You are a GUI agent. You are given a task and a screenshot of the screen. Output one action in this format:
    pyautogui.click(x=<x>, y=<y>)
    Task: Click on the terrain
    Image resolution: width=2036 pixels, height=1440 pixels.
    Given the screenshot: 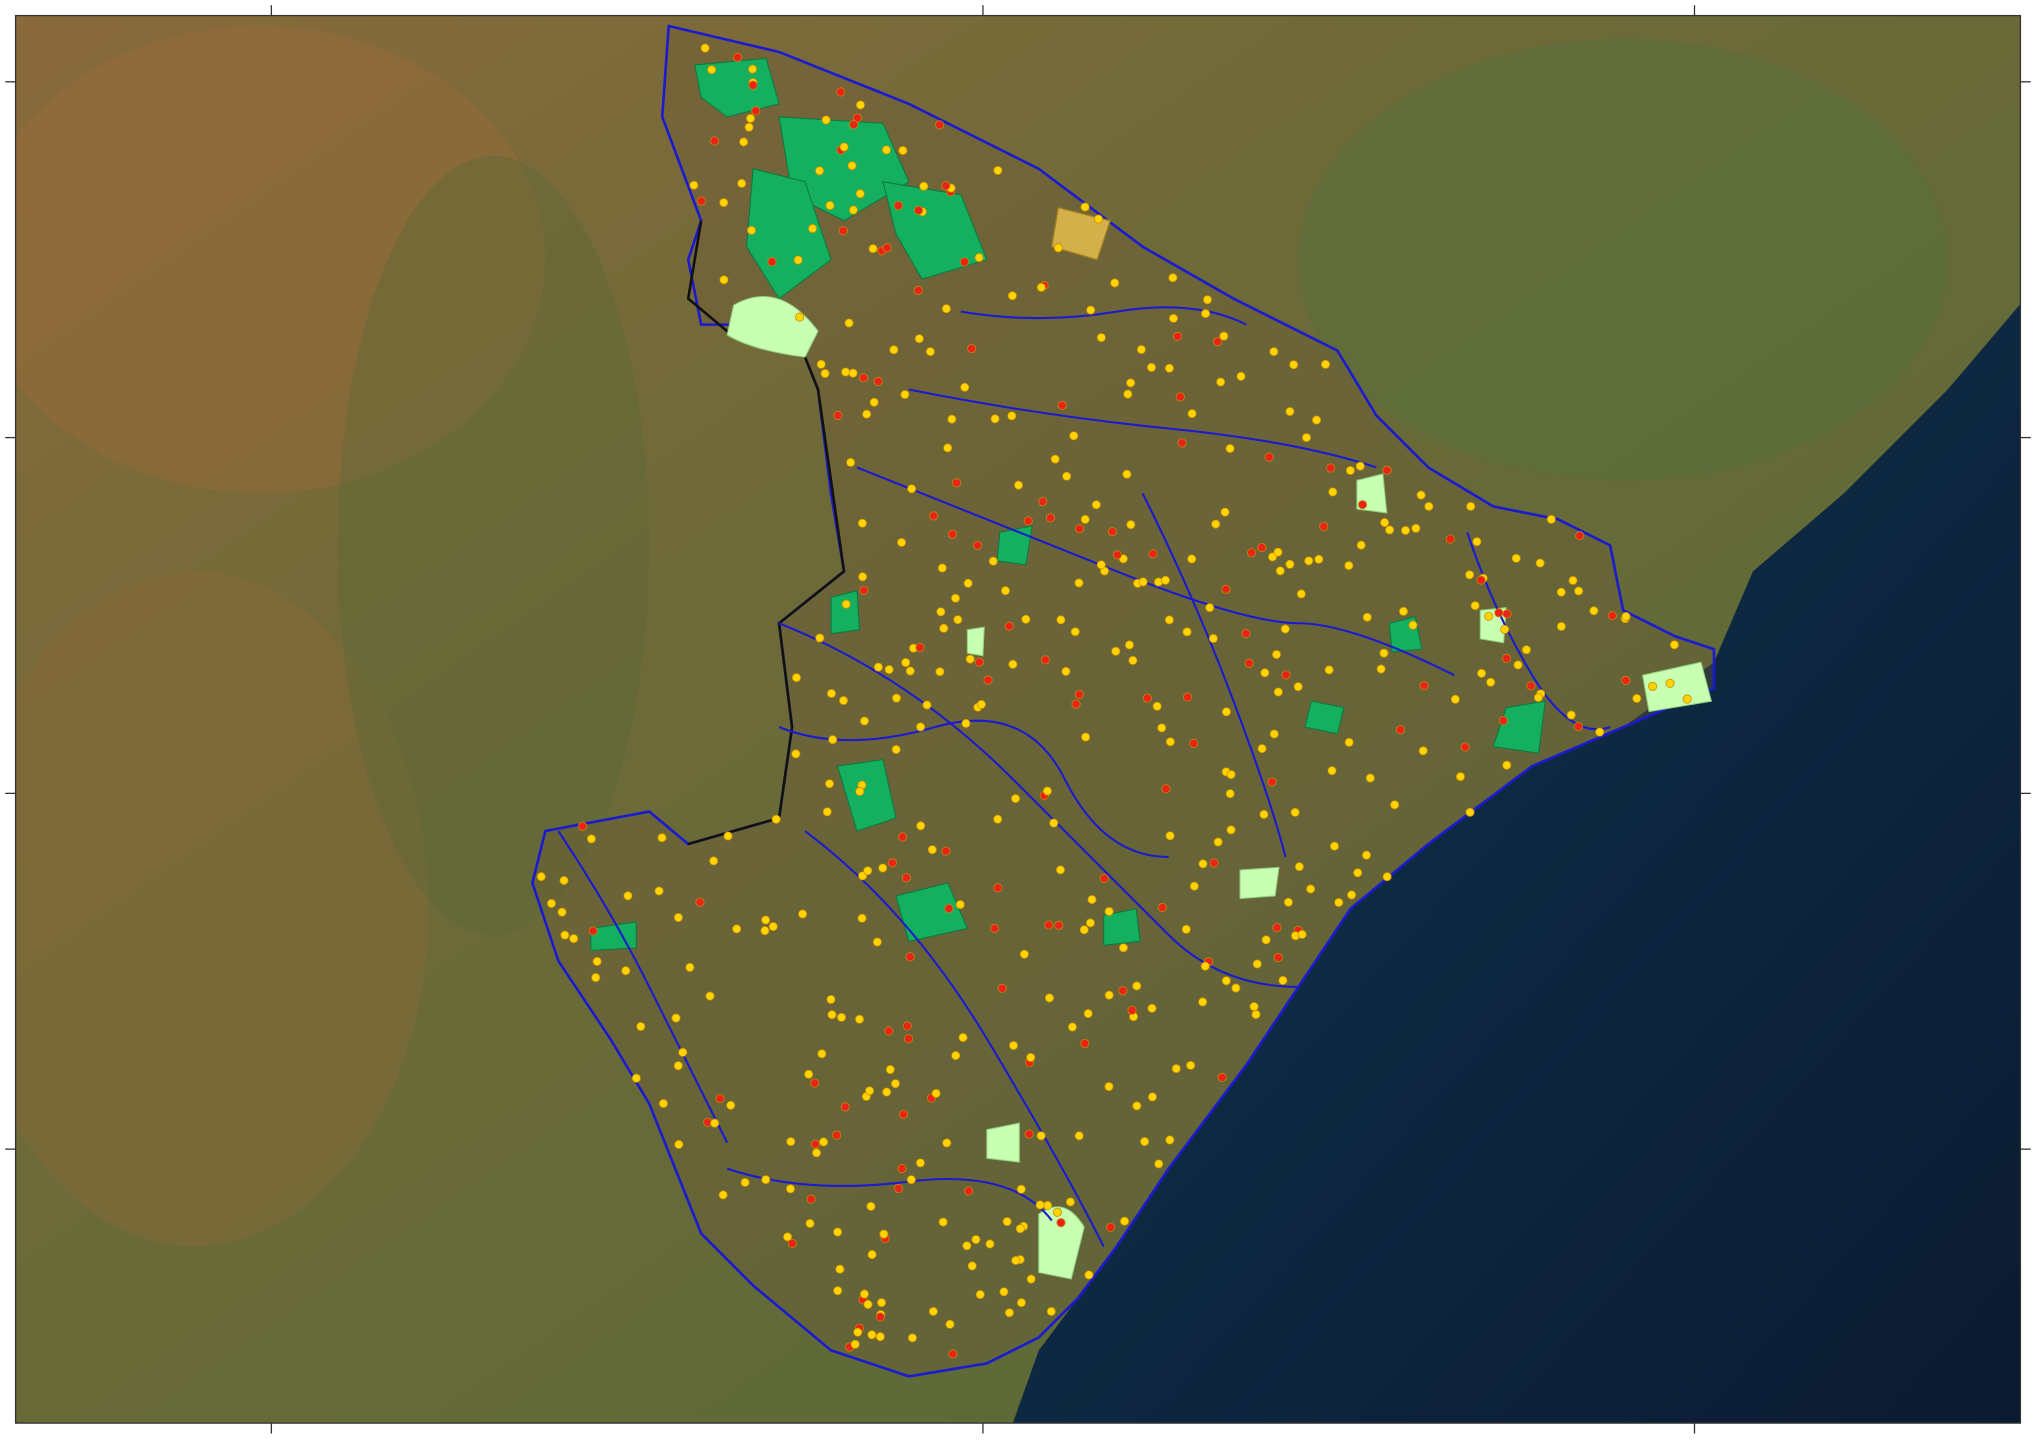 What is the action you would take?
    pyautogui.click(x=1623, y=259)
    